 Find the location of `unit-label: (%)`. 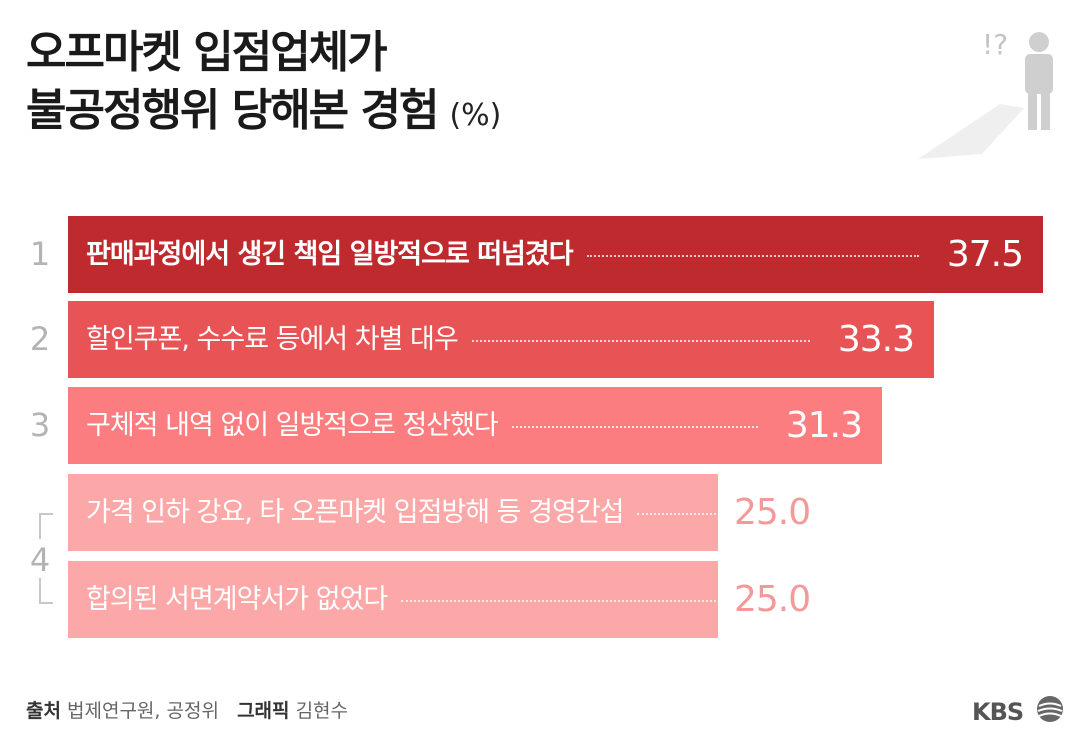

unit-label: (%) is located at coordinates (475, 115).